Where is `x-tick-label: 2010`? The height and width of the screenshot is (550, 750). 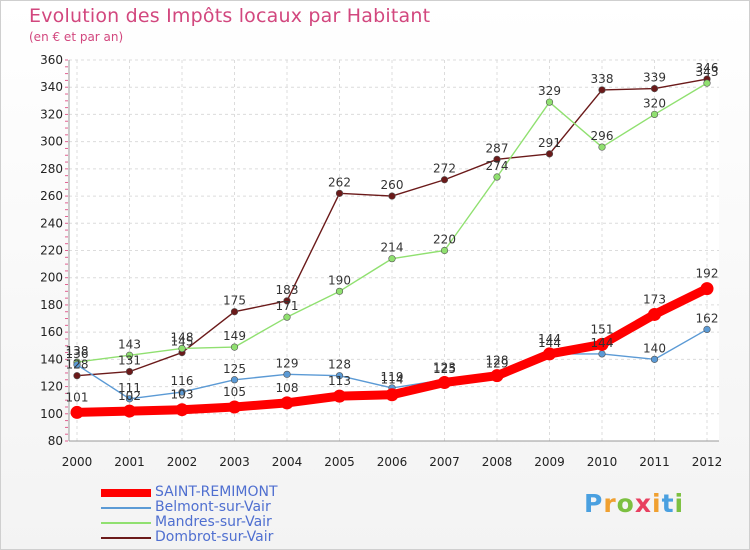 x-tick-label: 2010 is located at coordinates (602, 462).